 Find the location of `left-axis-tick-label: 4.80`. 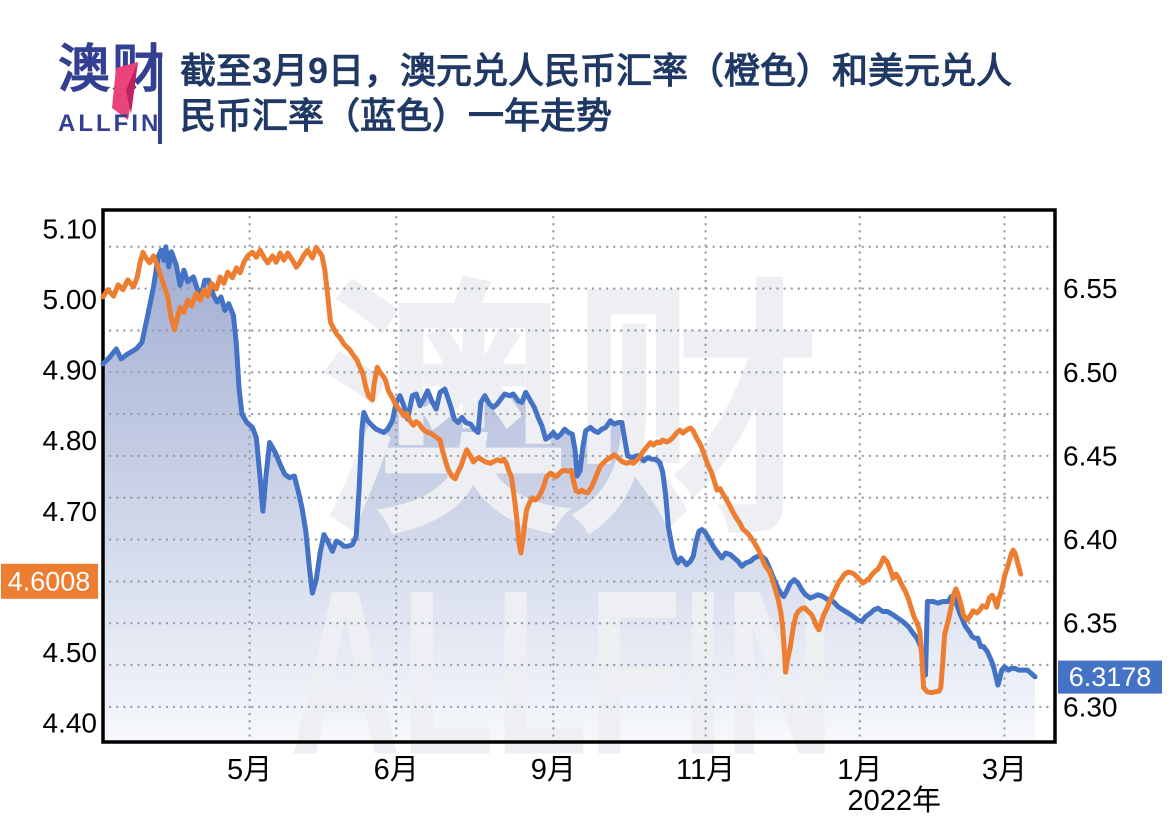

left-axis-tick-label: 4.80 is located at coordinates (70, 440).